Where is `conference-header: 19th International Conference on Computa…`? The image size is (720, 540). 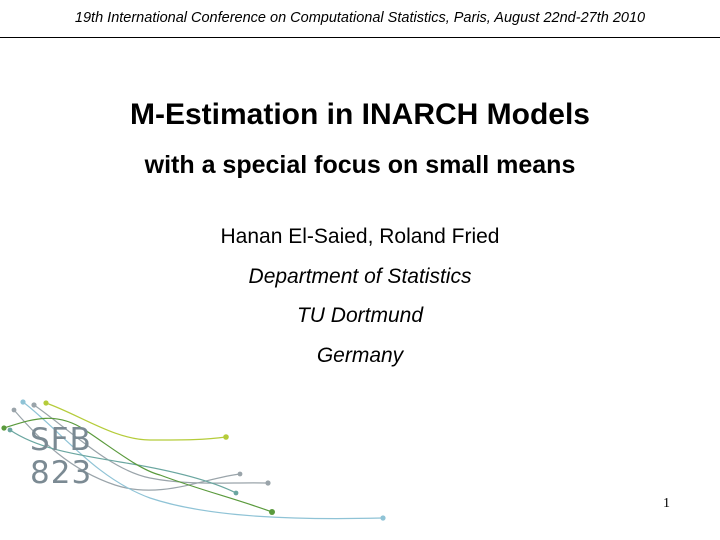 conference-header: 19th International Conference on Computa… is located at coordinates (360, 18).